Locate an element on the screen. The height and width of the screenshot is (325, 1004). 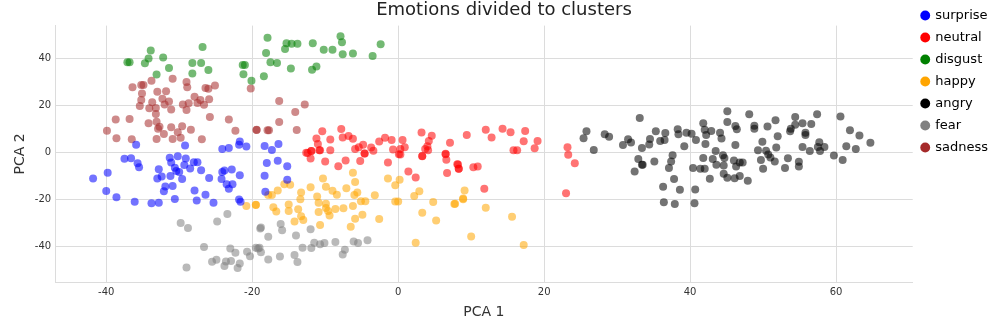
legend-label: disgust is located at coordinates (959, 58).